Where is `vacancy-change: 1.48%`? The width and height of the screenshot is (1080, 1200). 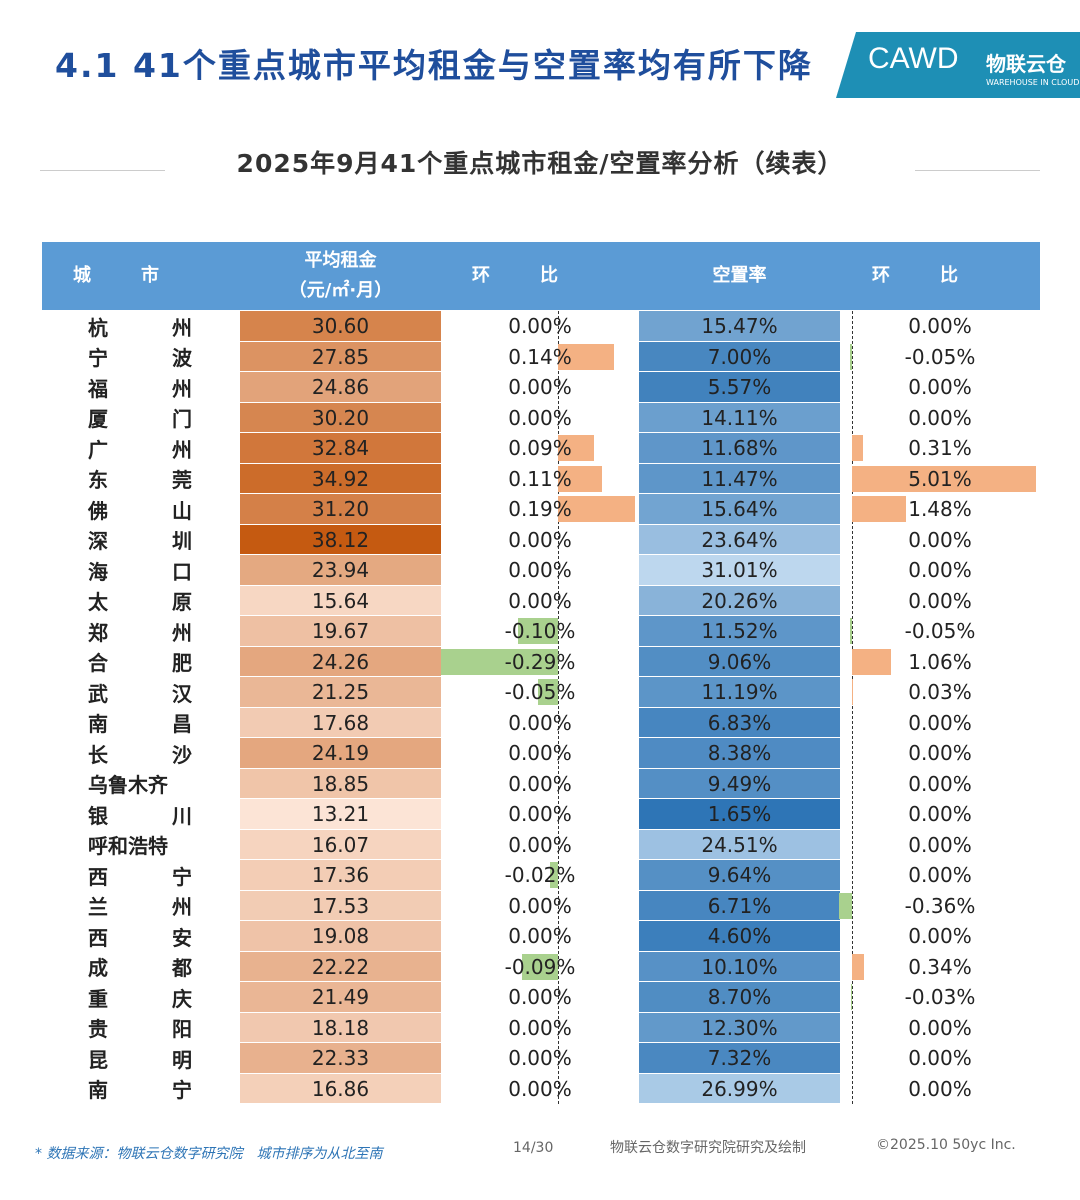 vacancy-change: 1.48% is located at coordinates (940, 509).